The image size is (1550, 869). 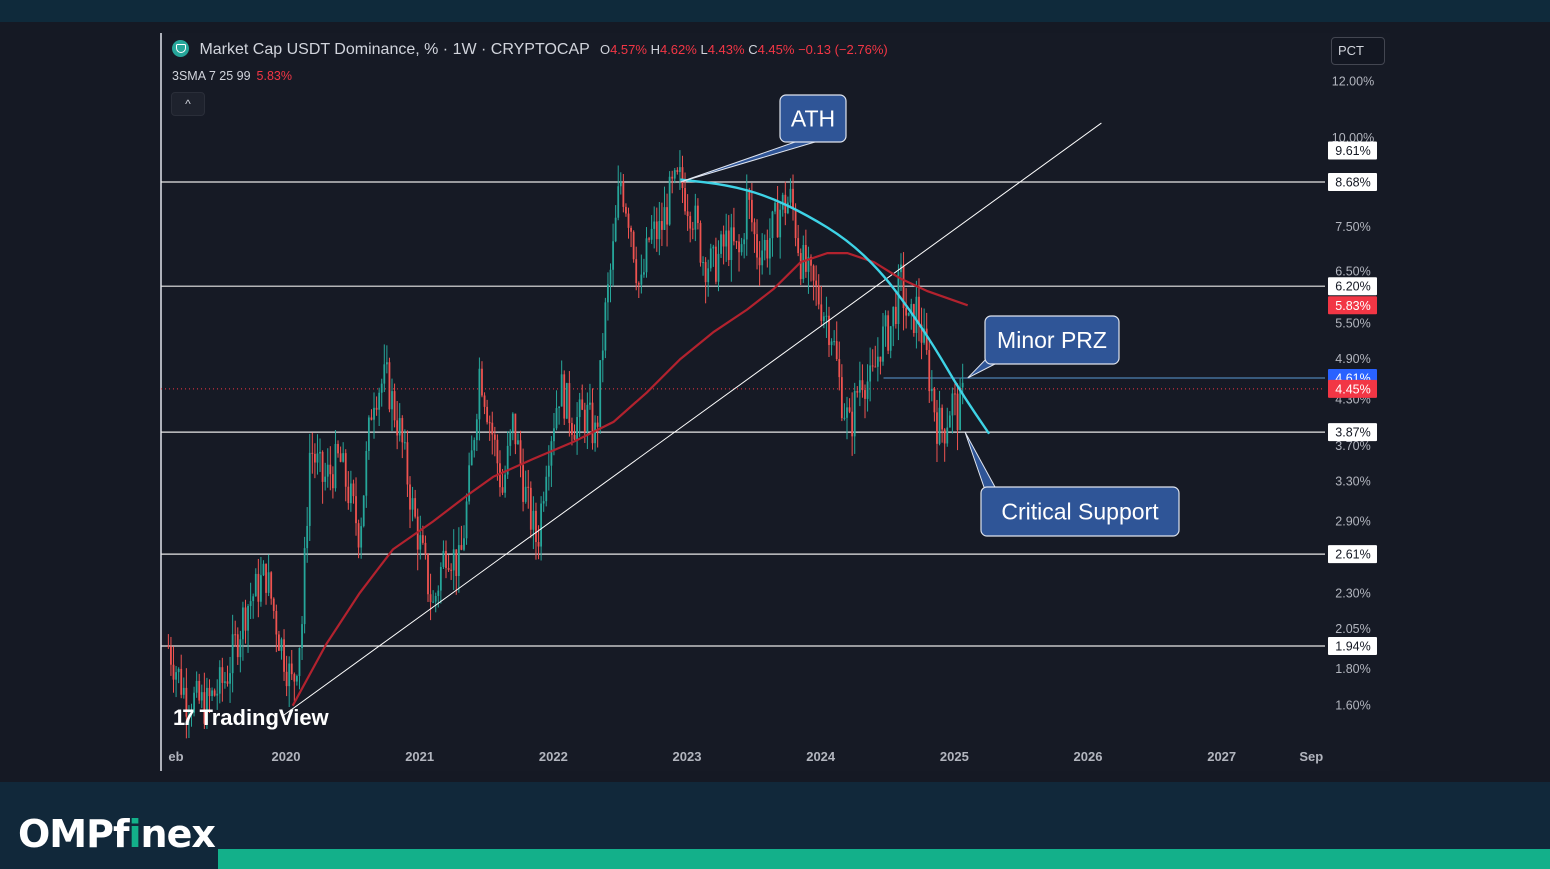 What do you see at coordinates (1352, 306) in the screenshot?
I see `price-badge-label: 5.83%` at bounding box center [1352, 306].